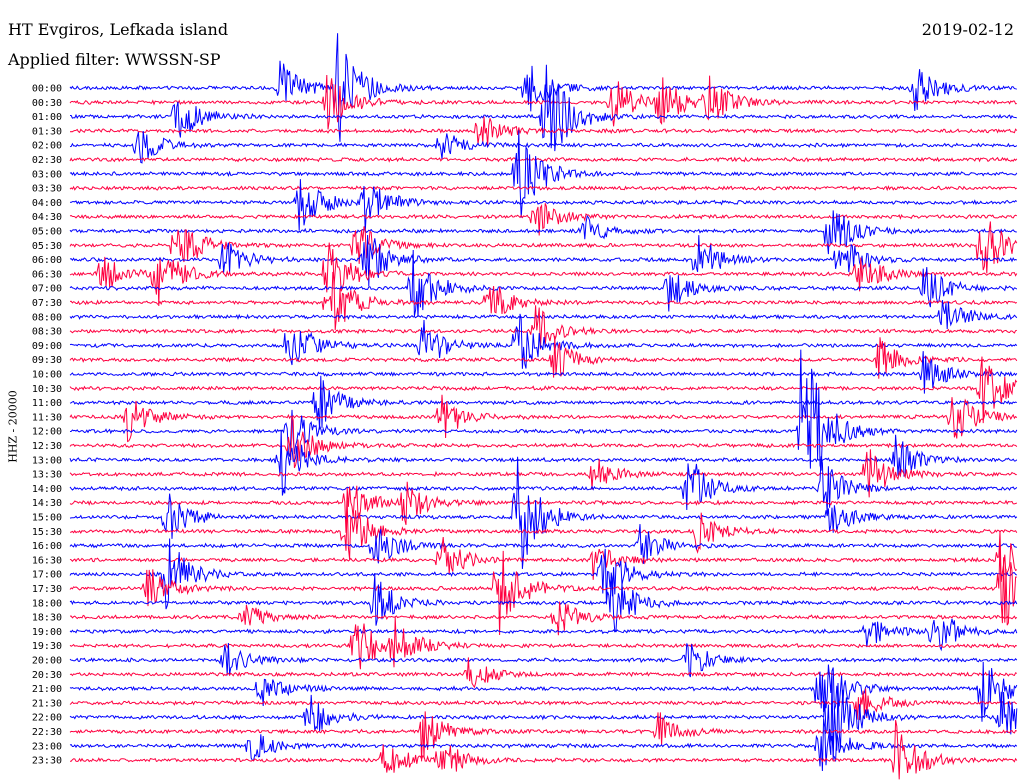  I want to click on time-tick-label: 05:30, so click(47, 246).